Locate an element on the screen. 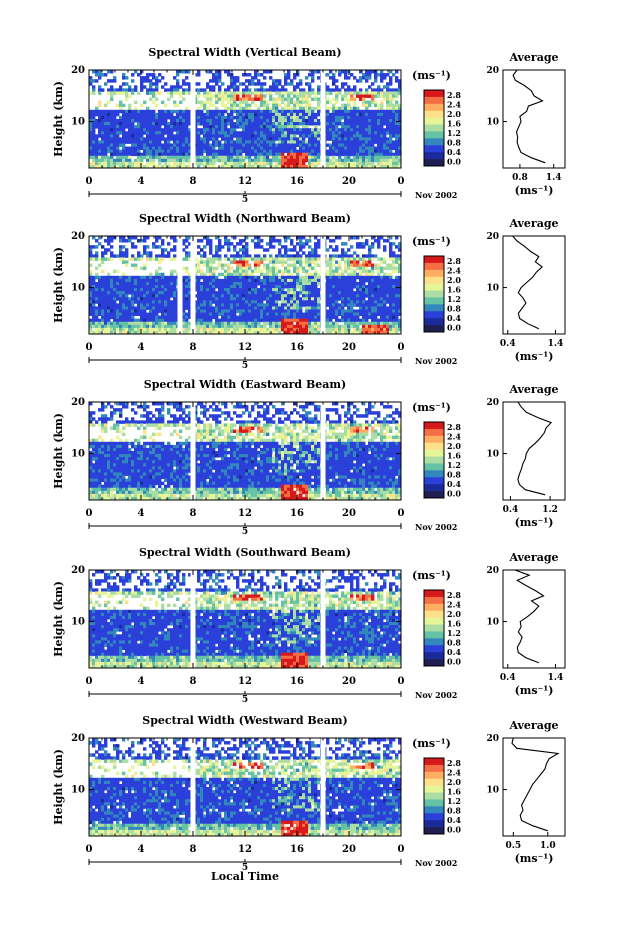 The image size is (620, 929). colorbar-tick-label: 2.4 is located at coordinates (454, 604).